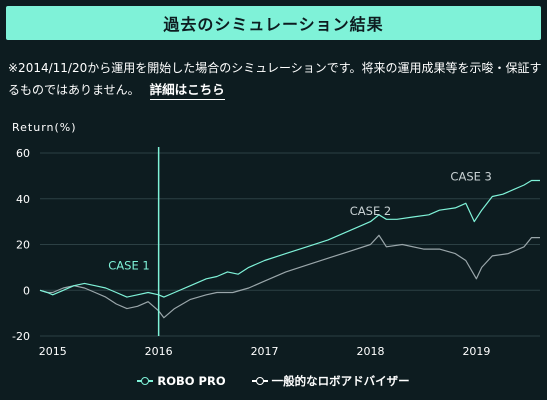 The image size is (547, 400). What do you see at coordinates (187, 91) in the screenshot?
I see `details-link: 詳細はこちら` at bounding box center [187, 91].